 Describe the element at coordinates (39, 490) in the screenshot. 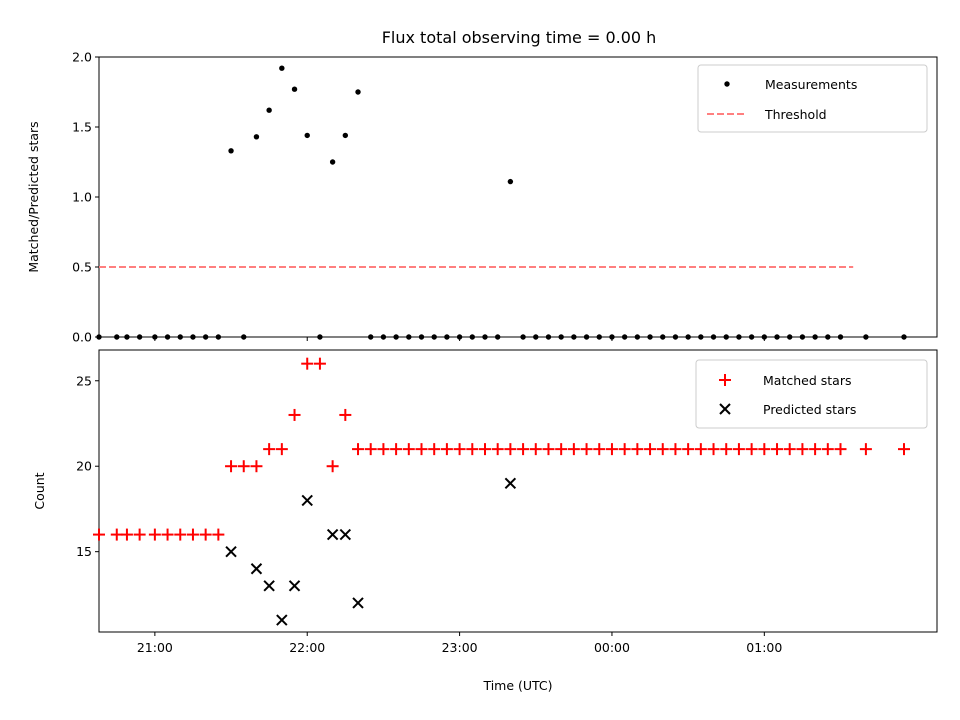

I see `bottom-y-axis-label: Count` at that location.